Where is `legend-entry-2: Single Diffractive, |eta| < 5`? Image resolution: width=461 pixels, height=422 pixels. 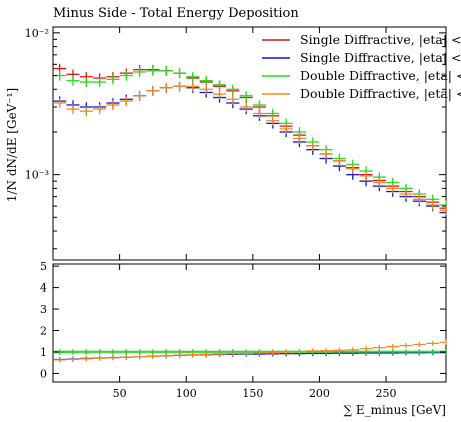
legend-entry-2: Single Diffractive, |eta| < 5 is located at coordinates (361, 57).